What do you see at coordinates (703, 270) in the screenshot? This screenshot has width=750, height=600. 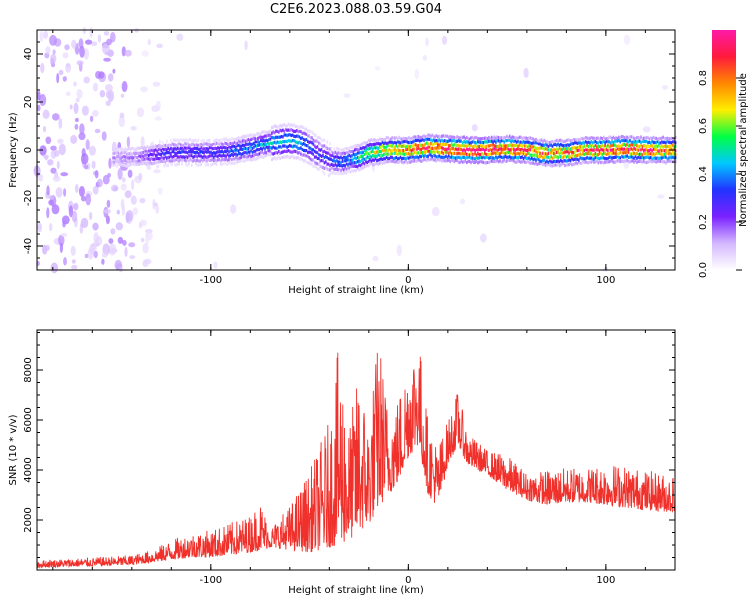 I see `colorbar-tick-label: 0.0` at bounding box center [703, 270].